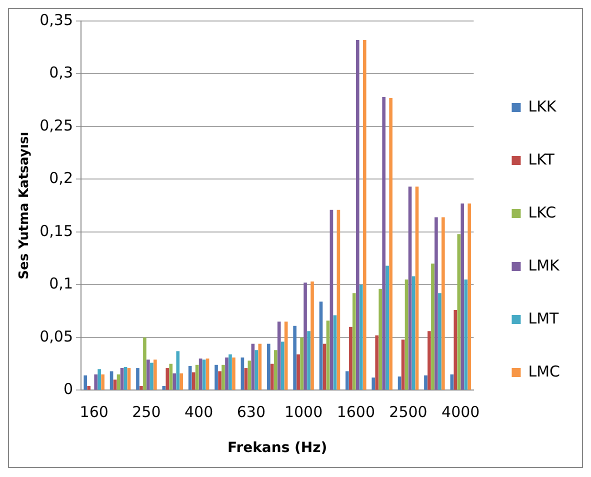 This screenshot has width=591, height=477. Describe the element at coordinates (408, 412) in the screenshot. I see `x-tick-label: 2500` at that location.